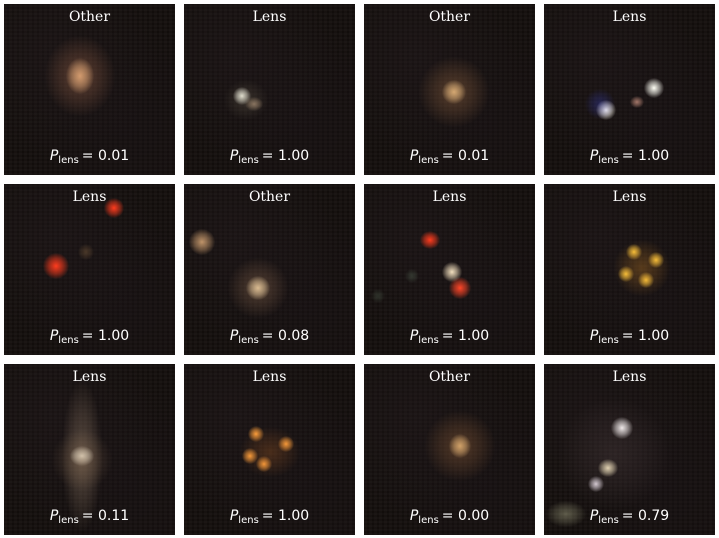 This screenshot has height=538, width=719. What do you see at coordinates (645, 516) in the screenshot?
I see `probability-value: = 0.79` at bounding box center [645, 516].